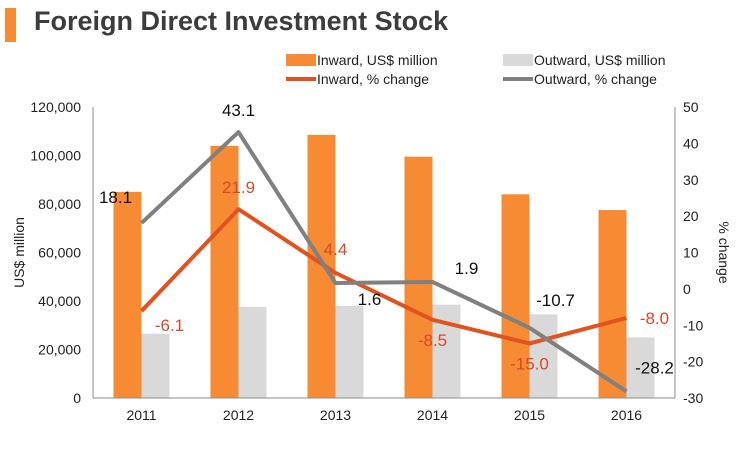  What do you see at coordinates (10, 25) in the screenshot?
I see `title-accent-bar` at bounding box center [10, 25].